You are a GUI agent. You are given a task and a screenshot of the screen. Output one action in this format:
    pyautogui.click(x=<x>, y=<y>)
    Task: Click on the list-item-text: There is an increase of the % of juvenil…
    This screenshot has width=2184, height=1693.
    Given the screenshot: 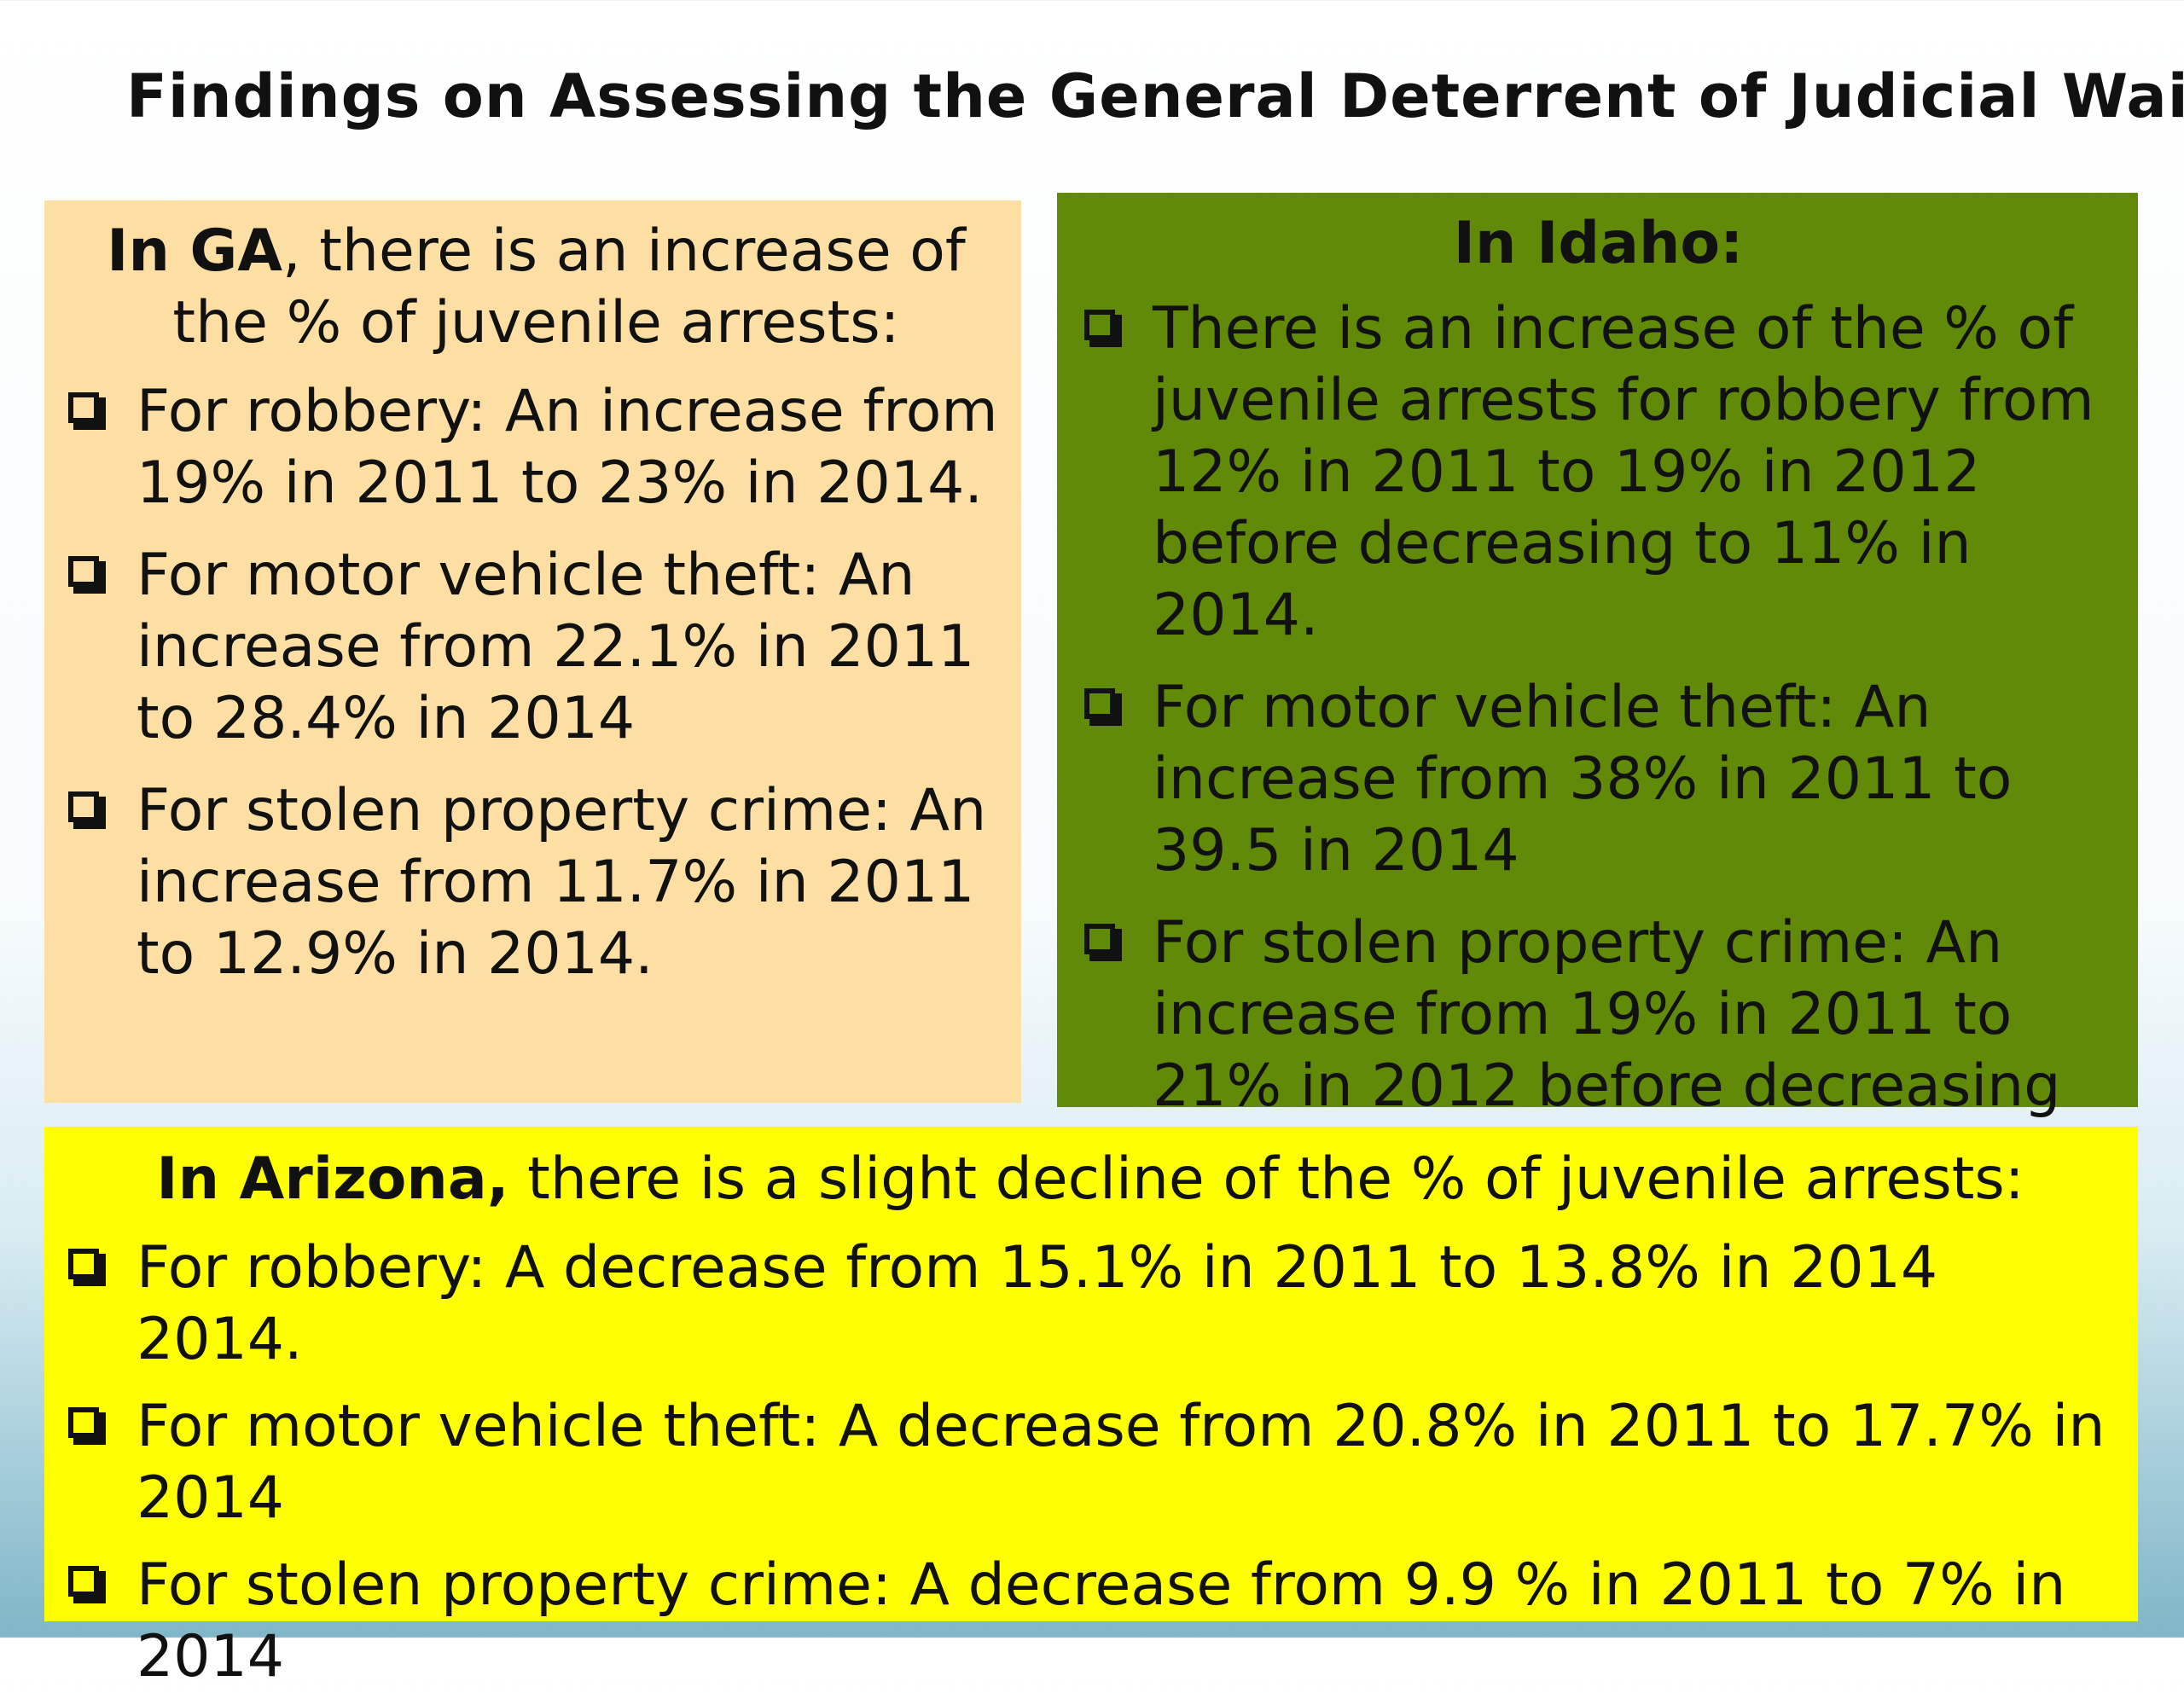 What is the action you would take?
    pyautogui.click(x=1624, y=472)
    